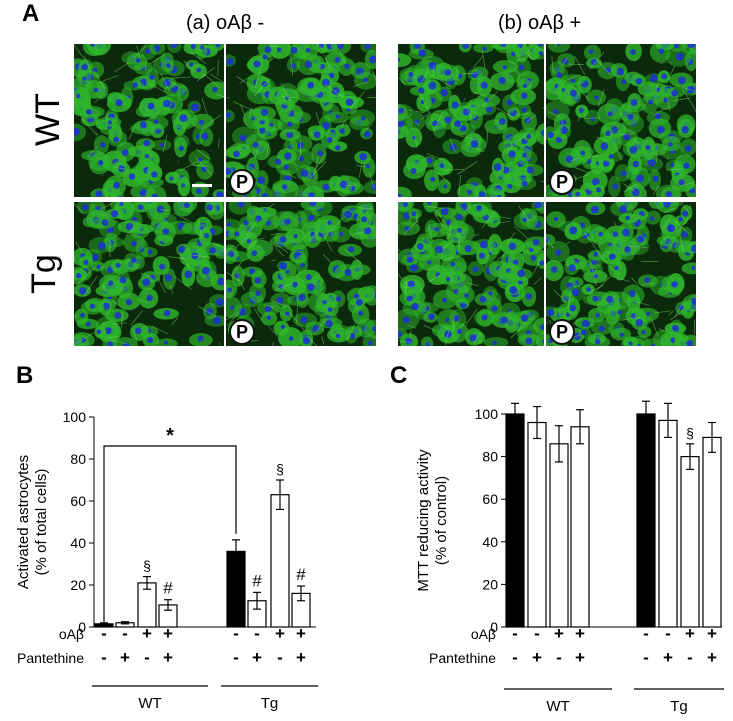 This screenshot has height=721, width=733. What do you see at coordinates (23, 522) in the screenshot?
I see `y-axis-label: Activated astrocytes` at bounding box center [23, 522].